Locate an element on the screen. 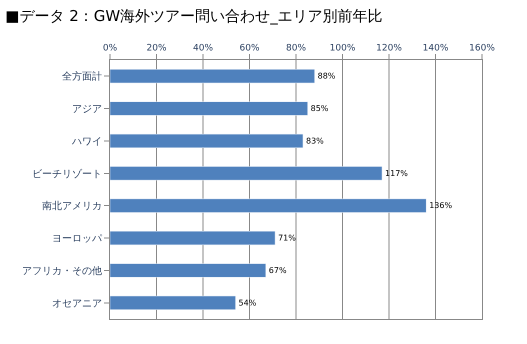 The image size is (527, 344). x-tick-label: 80% is located at coordinates (296, 48).